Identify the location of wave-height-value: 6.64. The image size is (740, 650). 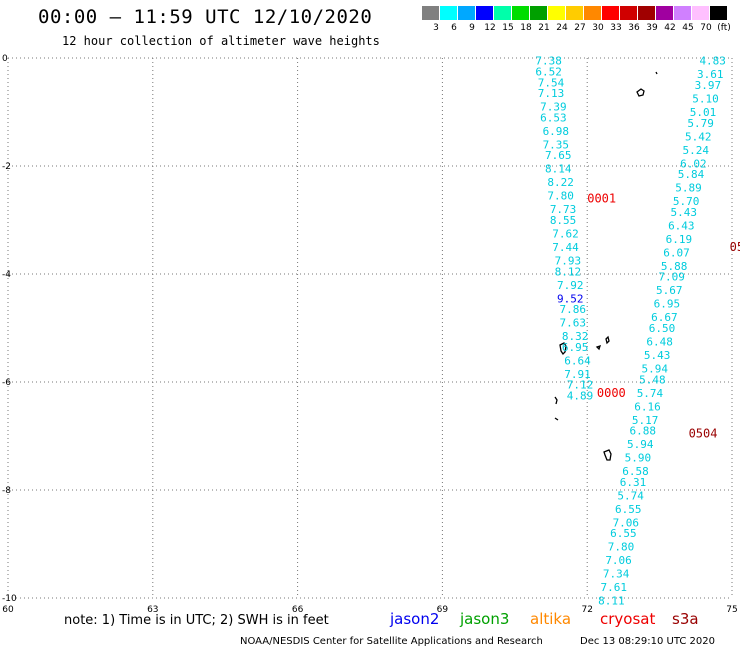
(577, 360).